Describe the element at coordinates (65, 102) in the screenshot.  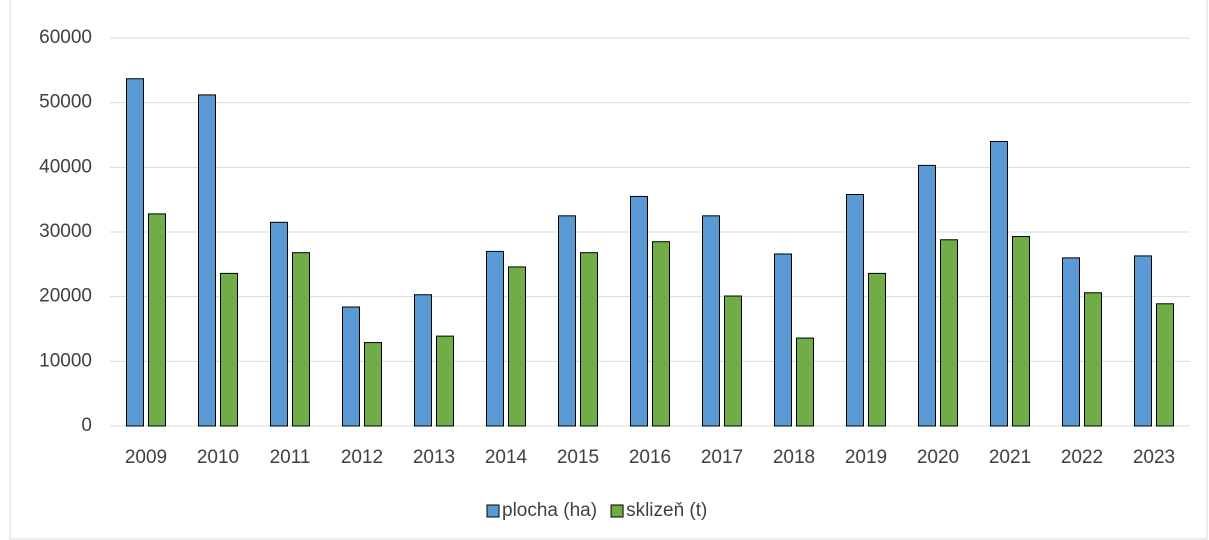
I see `y-tick-label: 50000` at that location.